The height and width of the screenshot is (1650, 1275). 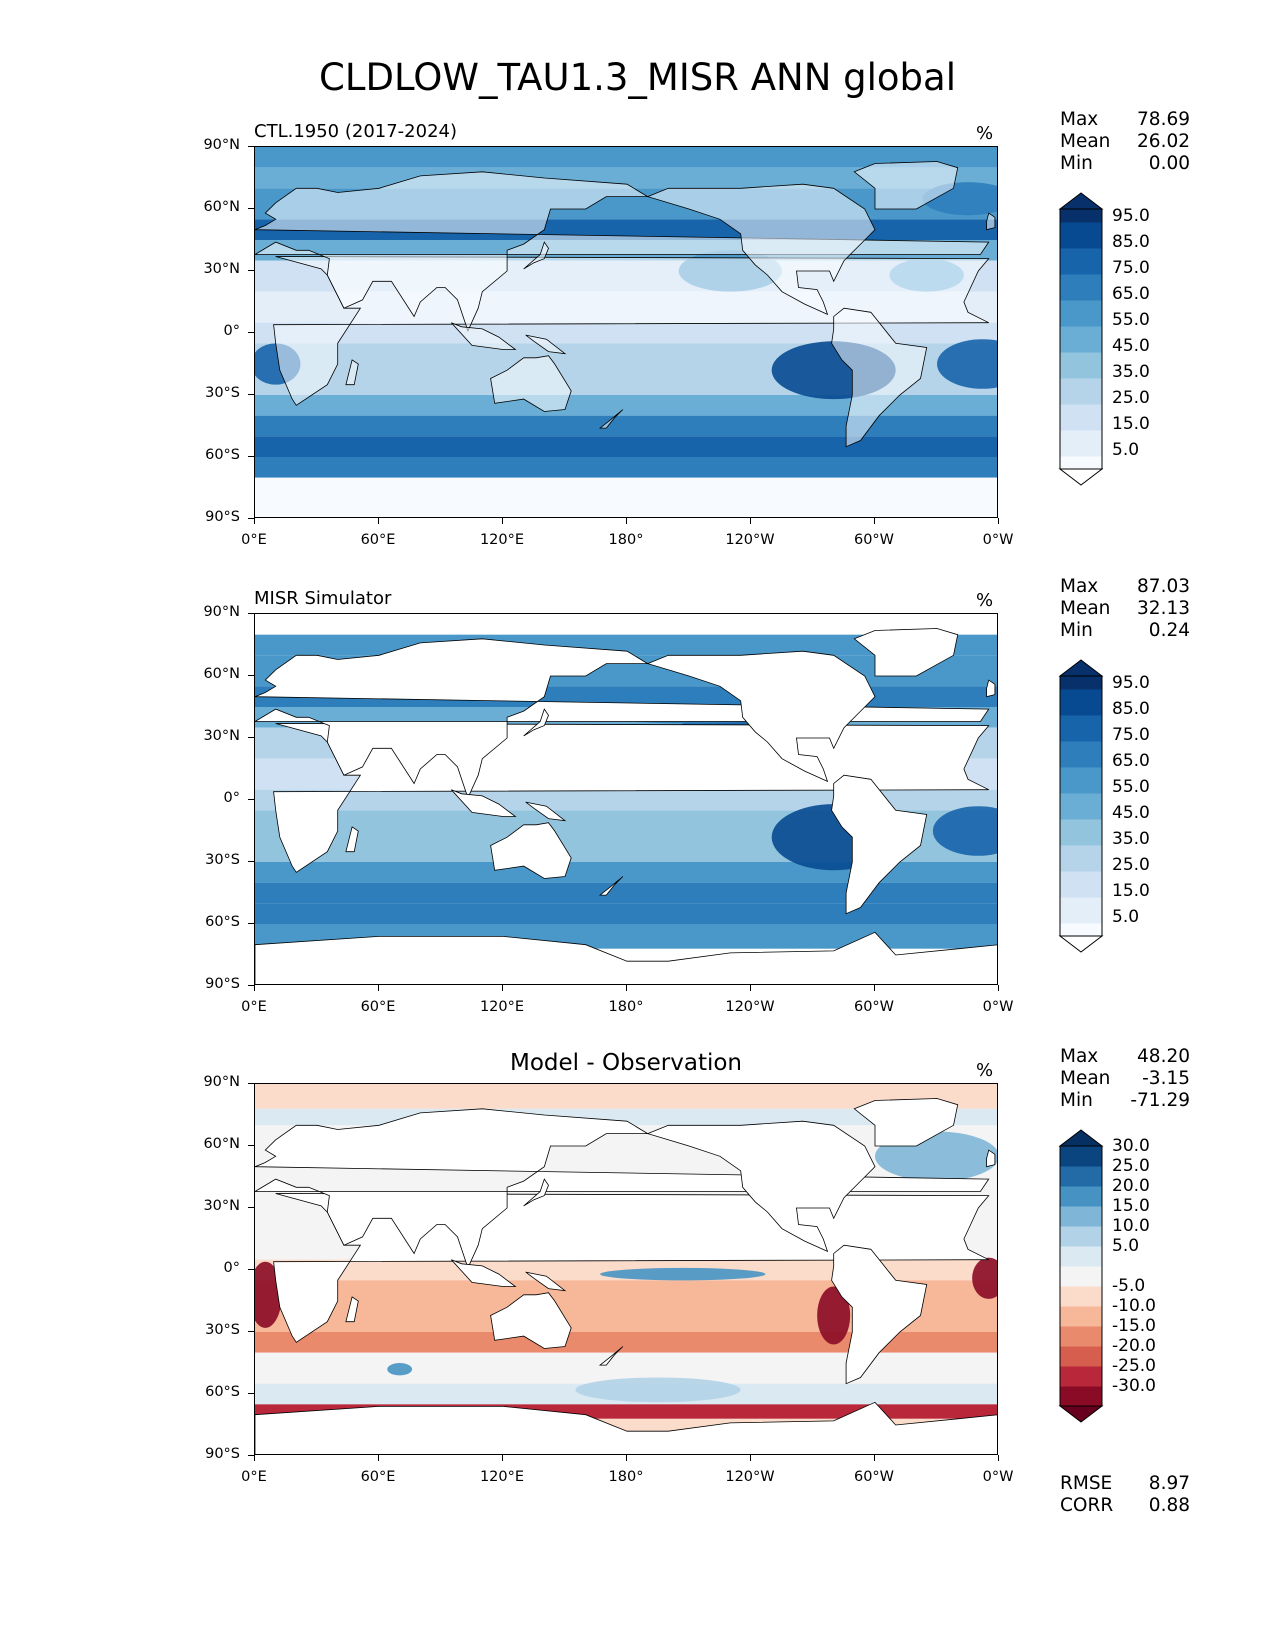 I want to click on land-new-zealand, so click(x=611, y=886).